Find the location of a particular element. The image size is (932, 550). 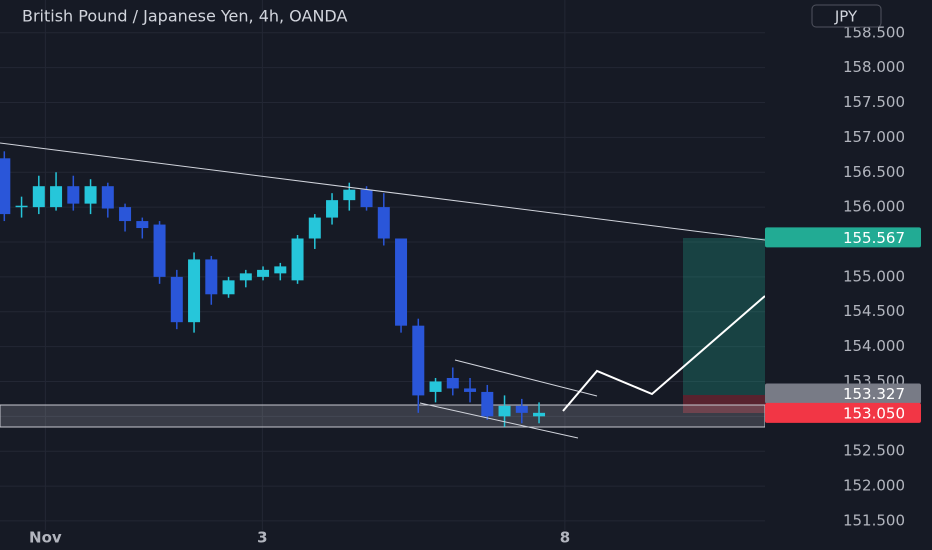

x-tick-label: Nov is located at coordinates (45, 538).